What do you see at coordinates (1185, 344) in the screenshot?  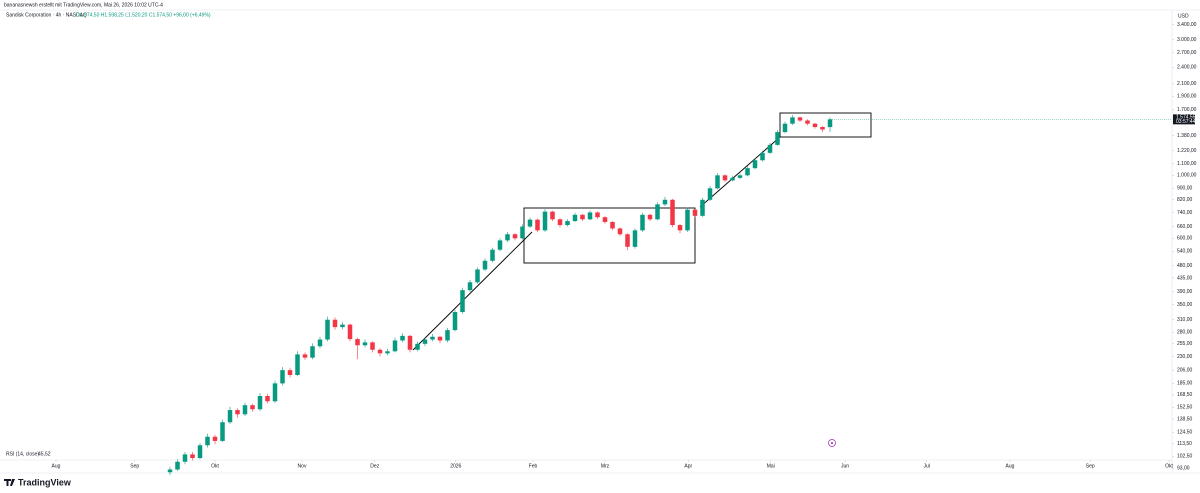 I see `y-tick-label: 255,00` at bounding box center [1185, 344].